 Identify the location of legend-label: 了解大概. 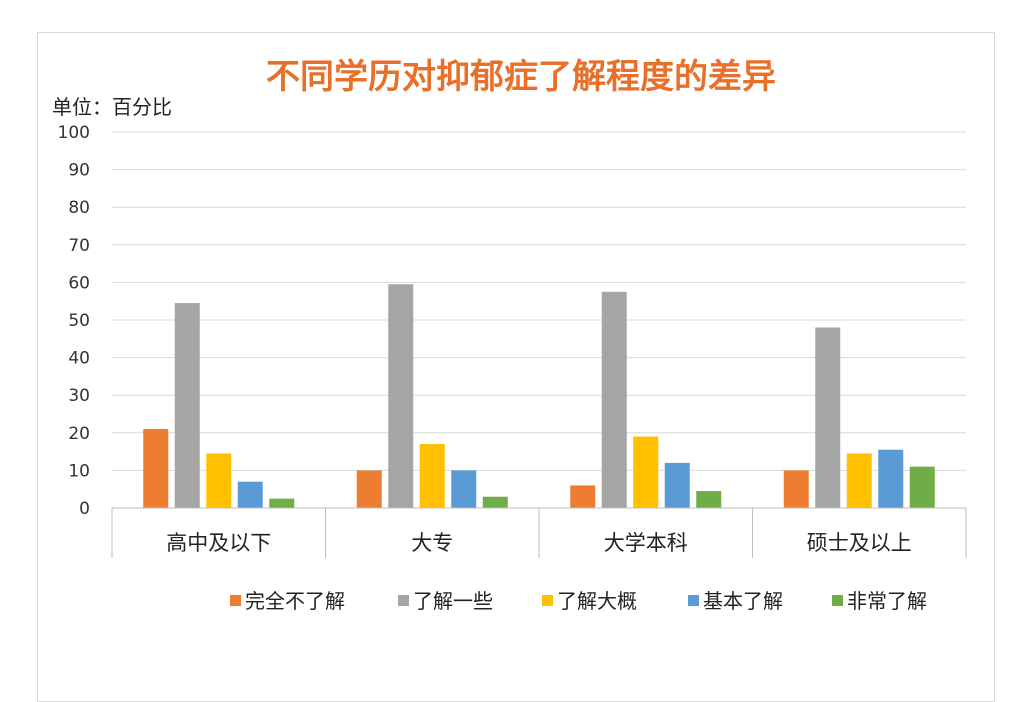
(597, 601).